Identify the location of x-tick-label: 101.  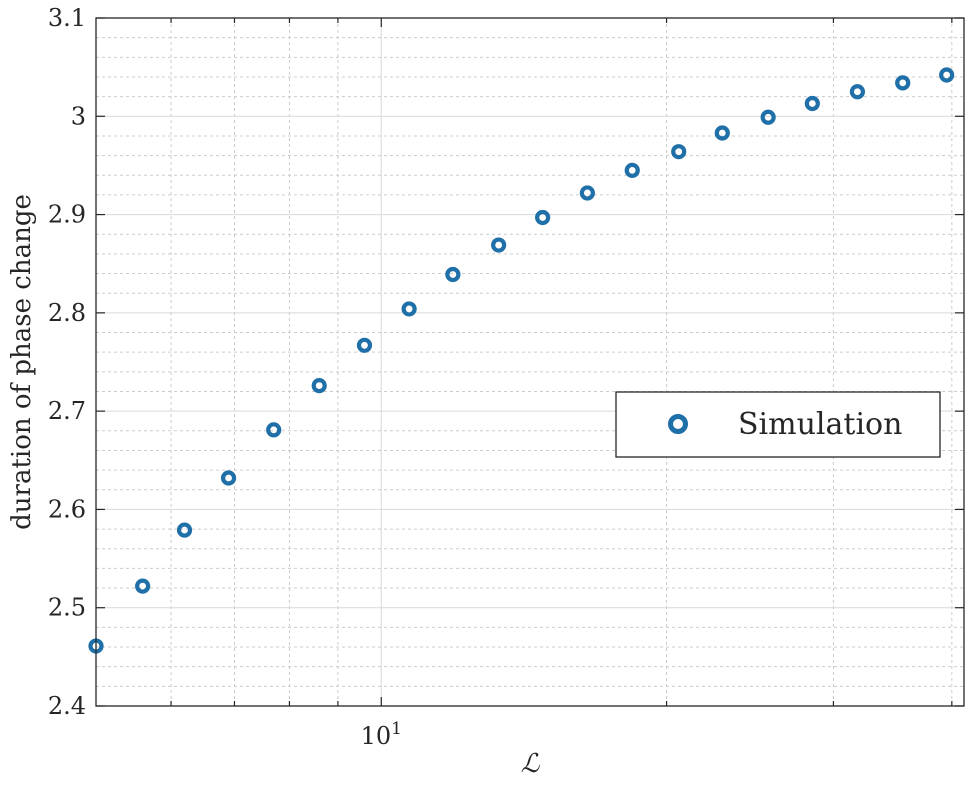
(381, 734).